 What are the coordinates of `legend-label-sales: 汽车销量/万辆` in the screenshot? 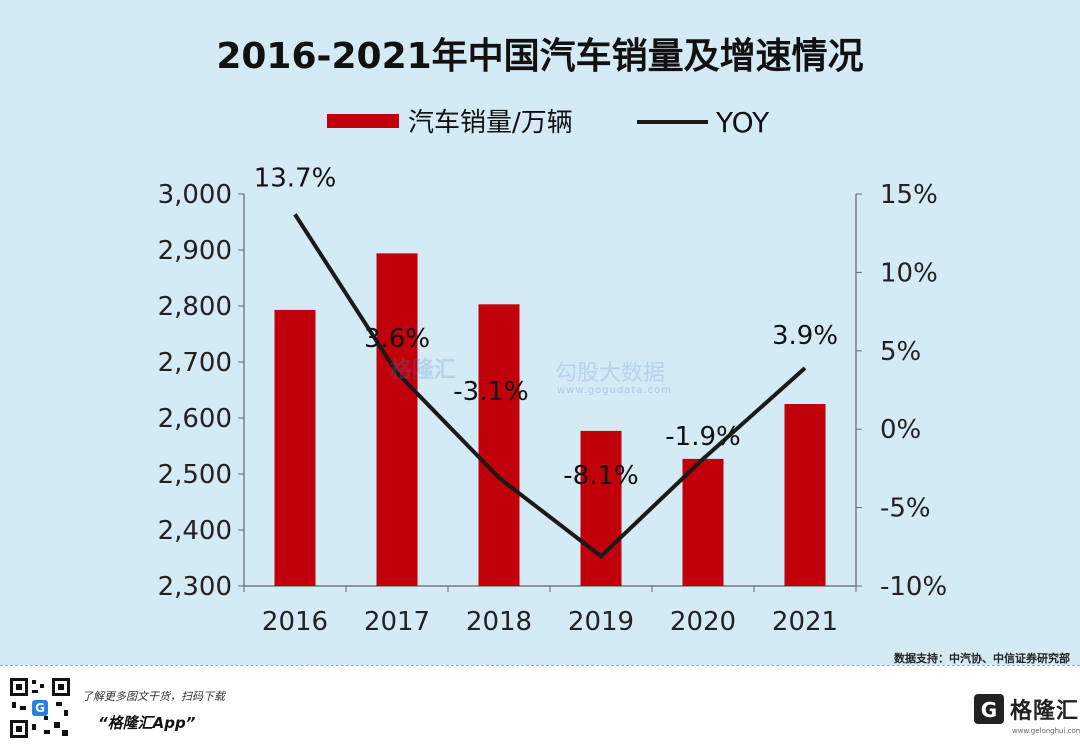 It's located at (490, 123).